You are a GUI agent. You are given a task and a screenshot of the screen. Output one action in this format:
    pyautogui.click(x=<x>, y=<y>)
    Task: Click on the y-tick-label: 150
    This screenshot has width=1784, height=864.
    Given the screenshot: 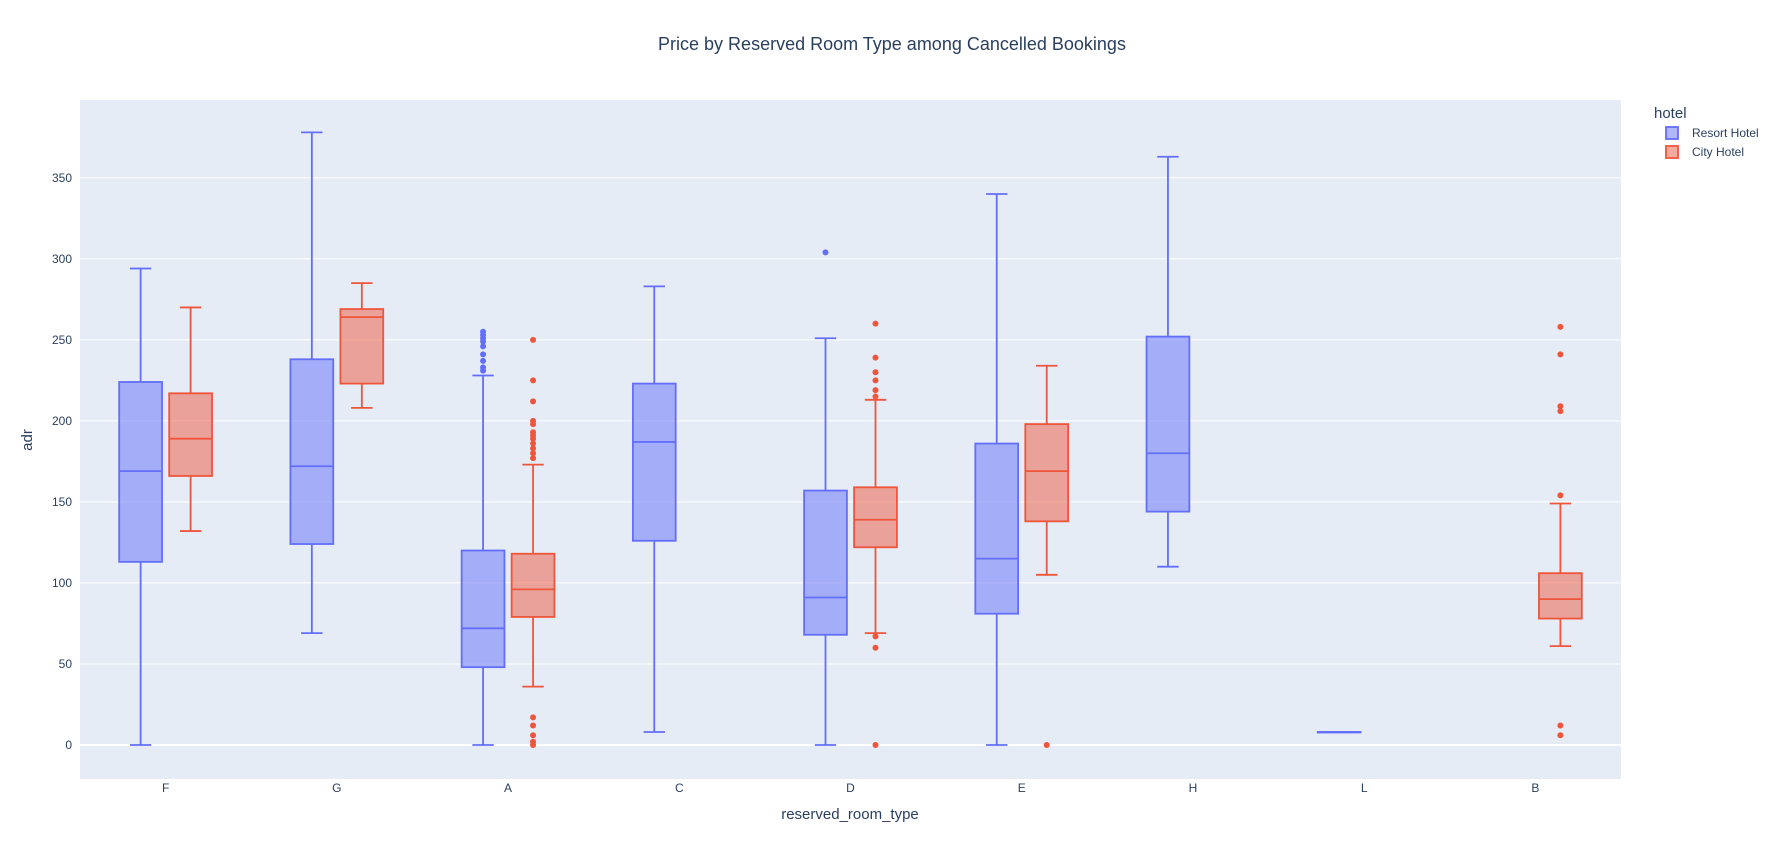 What is the action you would take?
    pyautogui.click(x=62, y=502)
    